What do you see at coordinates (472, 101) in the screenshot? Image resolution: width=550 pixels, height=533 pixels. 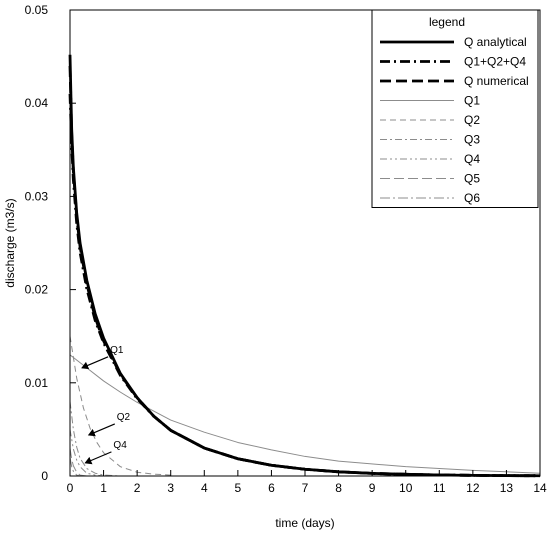 I see `legend-label-q1: Q1` at bounding box center [472, 101].